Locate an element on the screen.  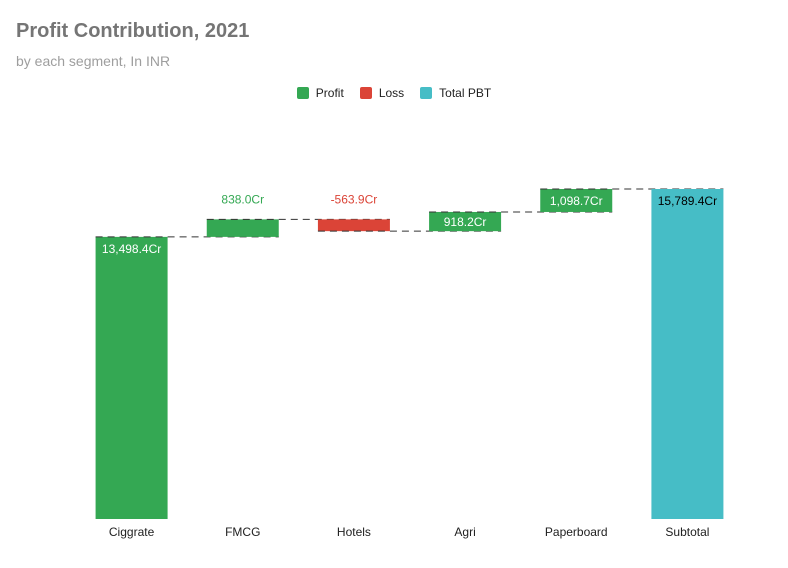
legend-label-loss: Loss is located at coordinates (391, 93).